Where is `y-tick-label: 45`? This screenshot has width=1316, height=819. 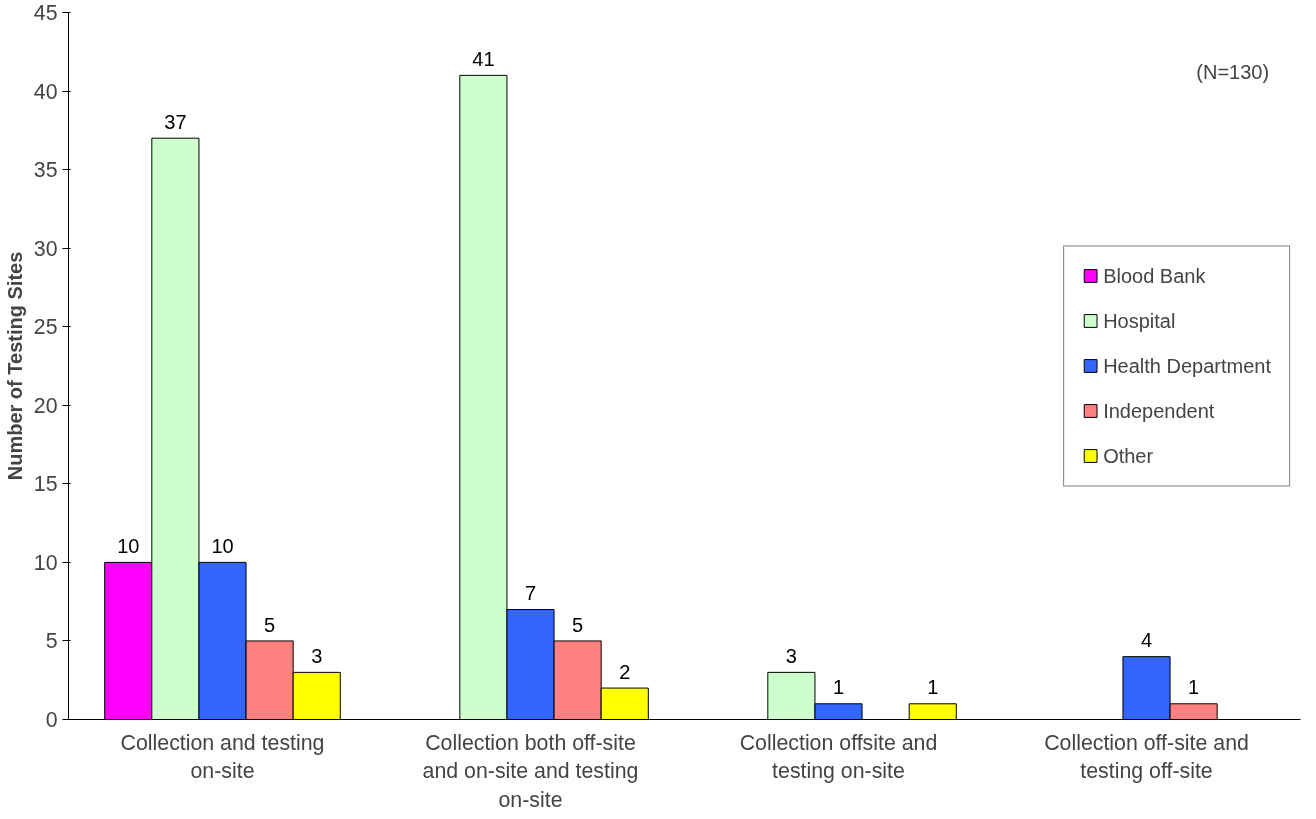 y-tick-label: 45 is located at coordinates (45, 13).